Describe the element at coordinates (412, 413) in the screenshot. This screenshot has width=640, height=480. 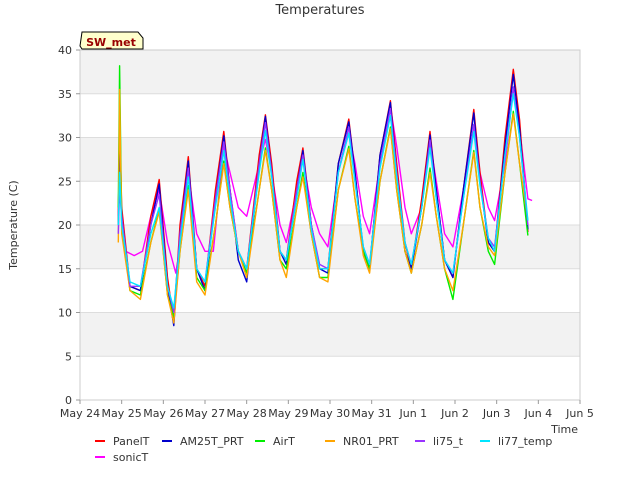
I see `x-tick-label: Jun 1` at that location.